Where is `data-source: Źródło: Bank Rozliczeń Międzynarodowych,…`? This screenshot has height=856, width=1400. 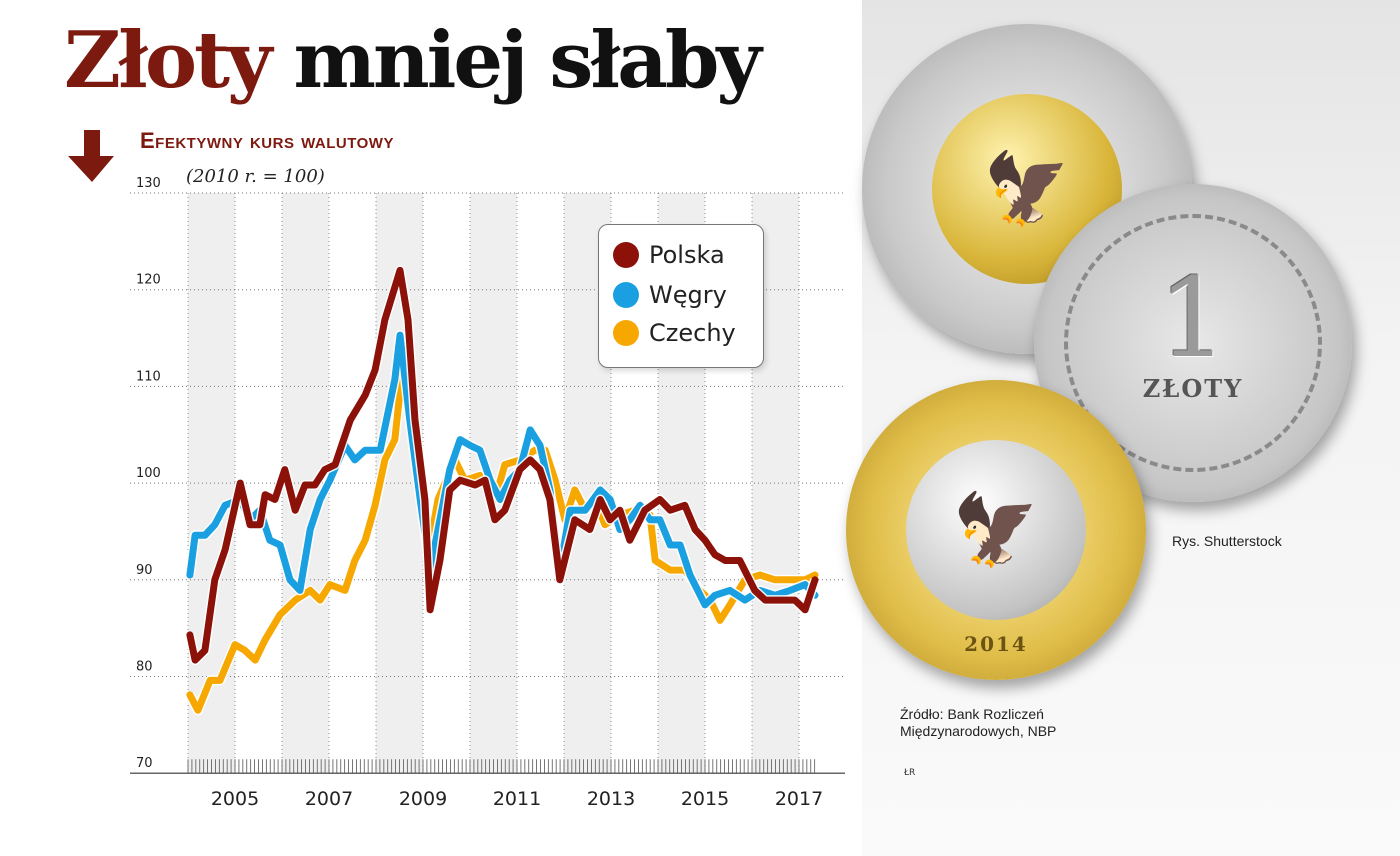
data-source: Źródło: Bank Rozliczeń Międzynarodowych,… is located at coordinates (978, 722).